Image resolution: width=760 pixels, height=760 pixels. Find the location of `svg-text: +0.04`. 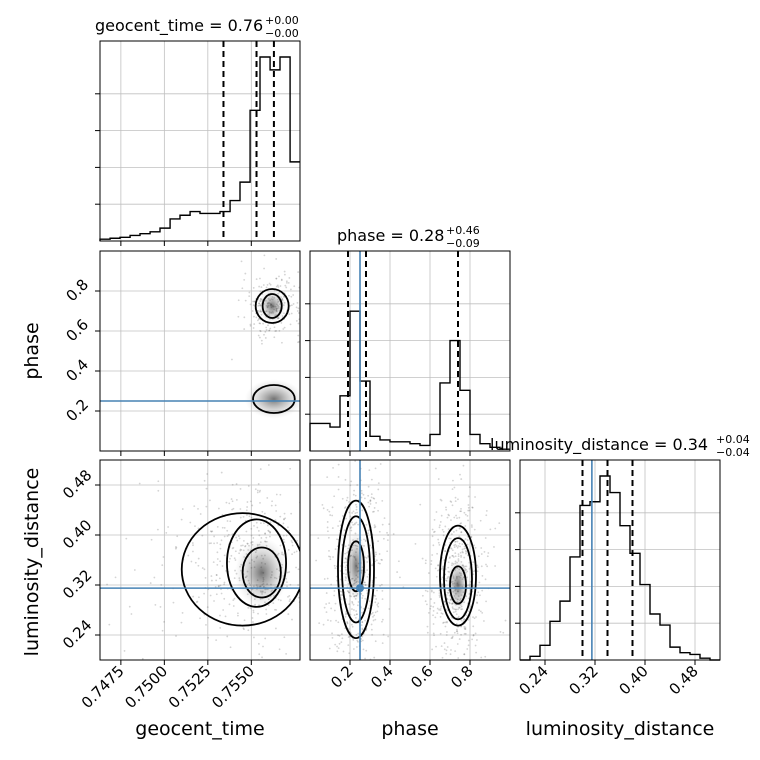

svg-text: +0.04 is located at coordinates (733, 439).